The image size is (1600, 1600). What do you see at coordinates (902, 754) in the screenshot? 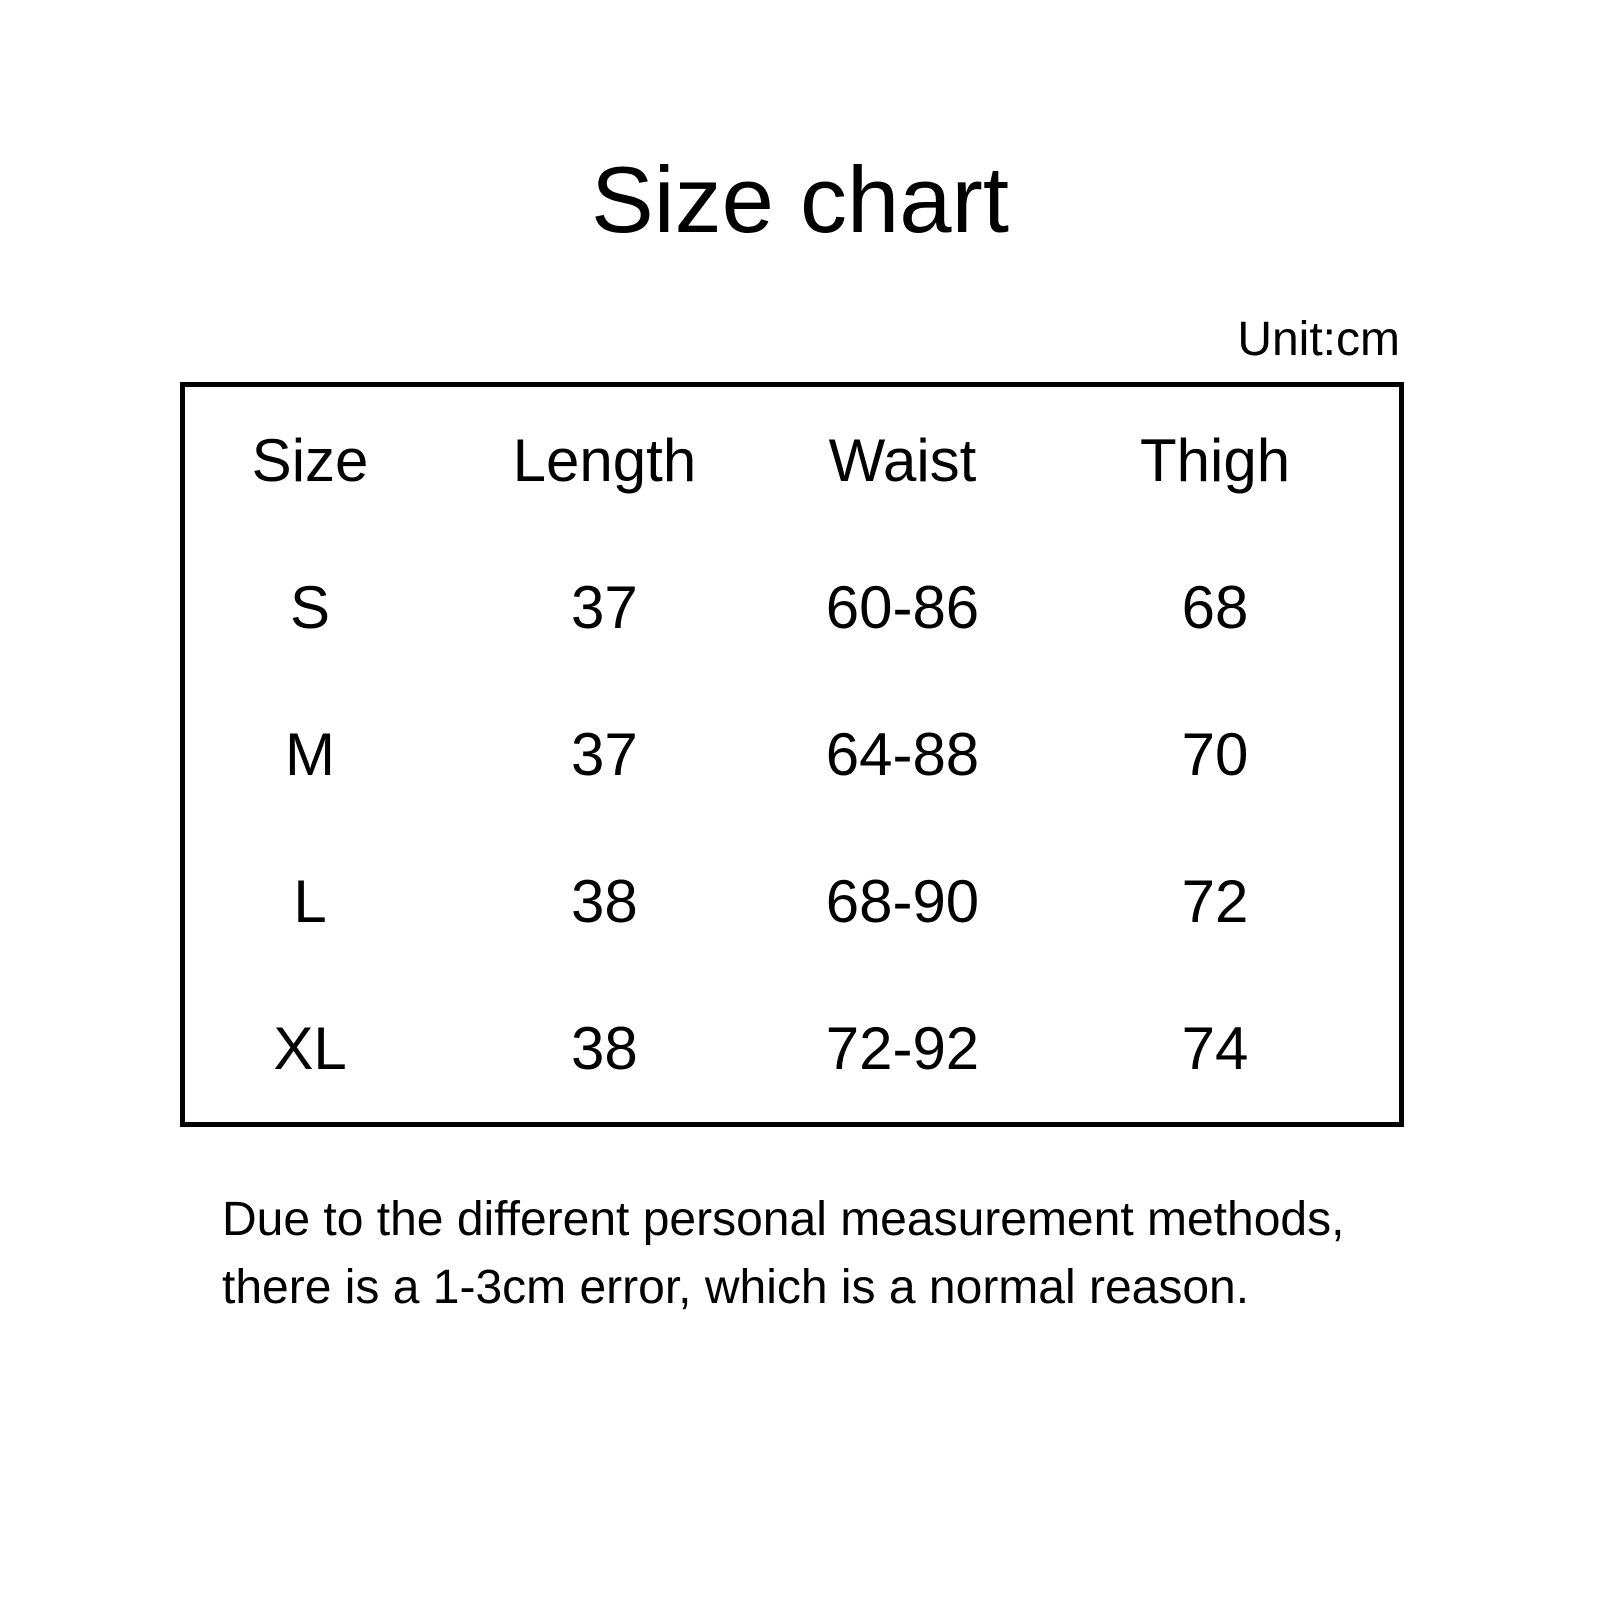
I see `cell-waist: 64-88` at bounding box center [902, 754].